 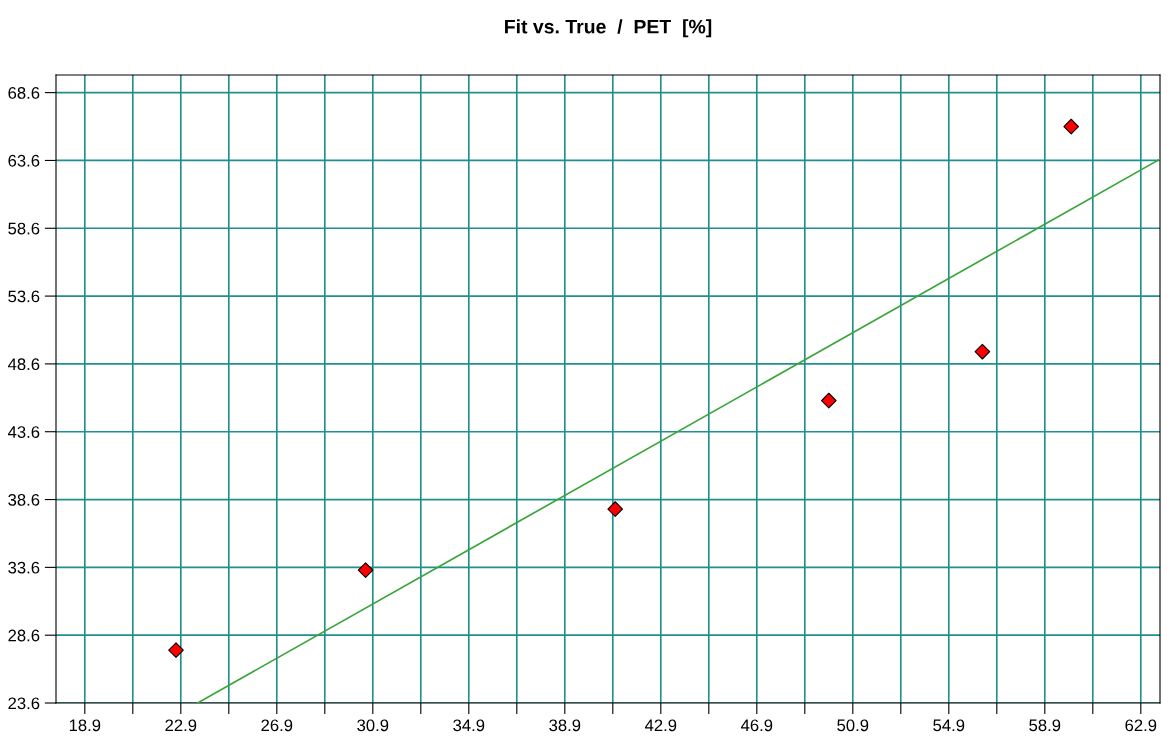 What do you see at coordinates (1045, 725) in the screenshot?
I see `x-tick-label: 58.9` at bounding box center [1045, 725].